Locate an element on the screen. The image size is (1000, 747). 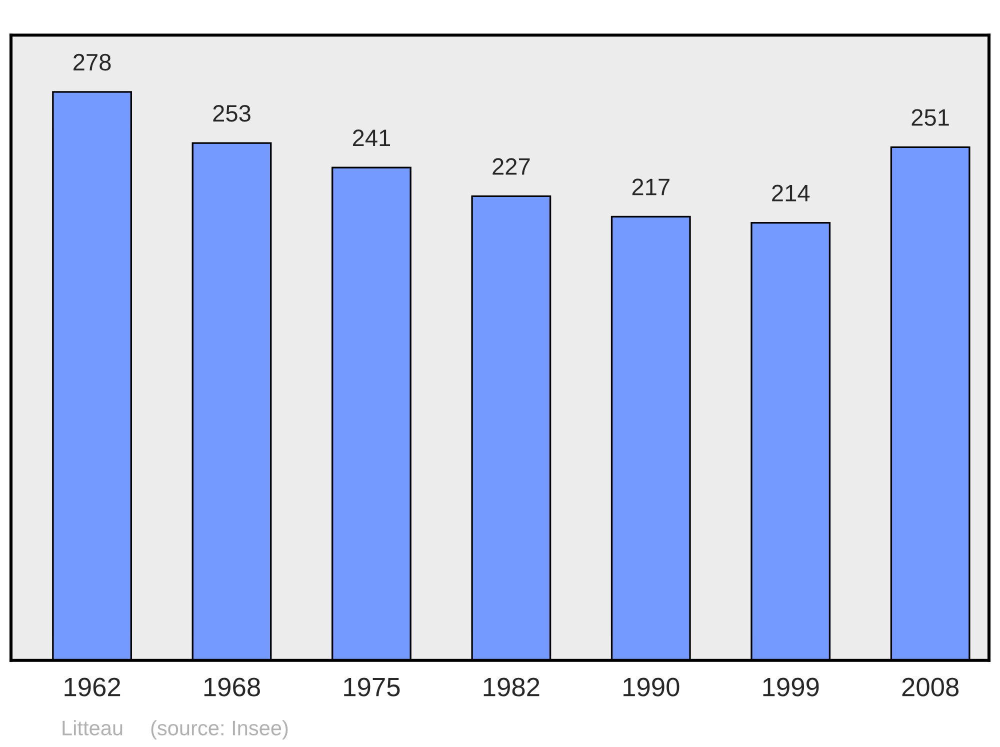
x-tick-label: 1990 is located at coordinates (652, 687).